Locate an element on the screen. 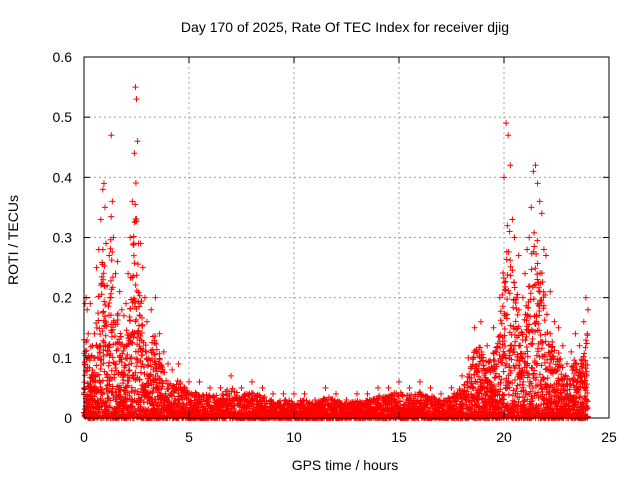  y-tick-label: 0.5 is located at coordinates (63, 117).